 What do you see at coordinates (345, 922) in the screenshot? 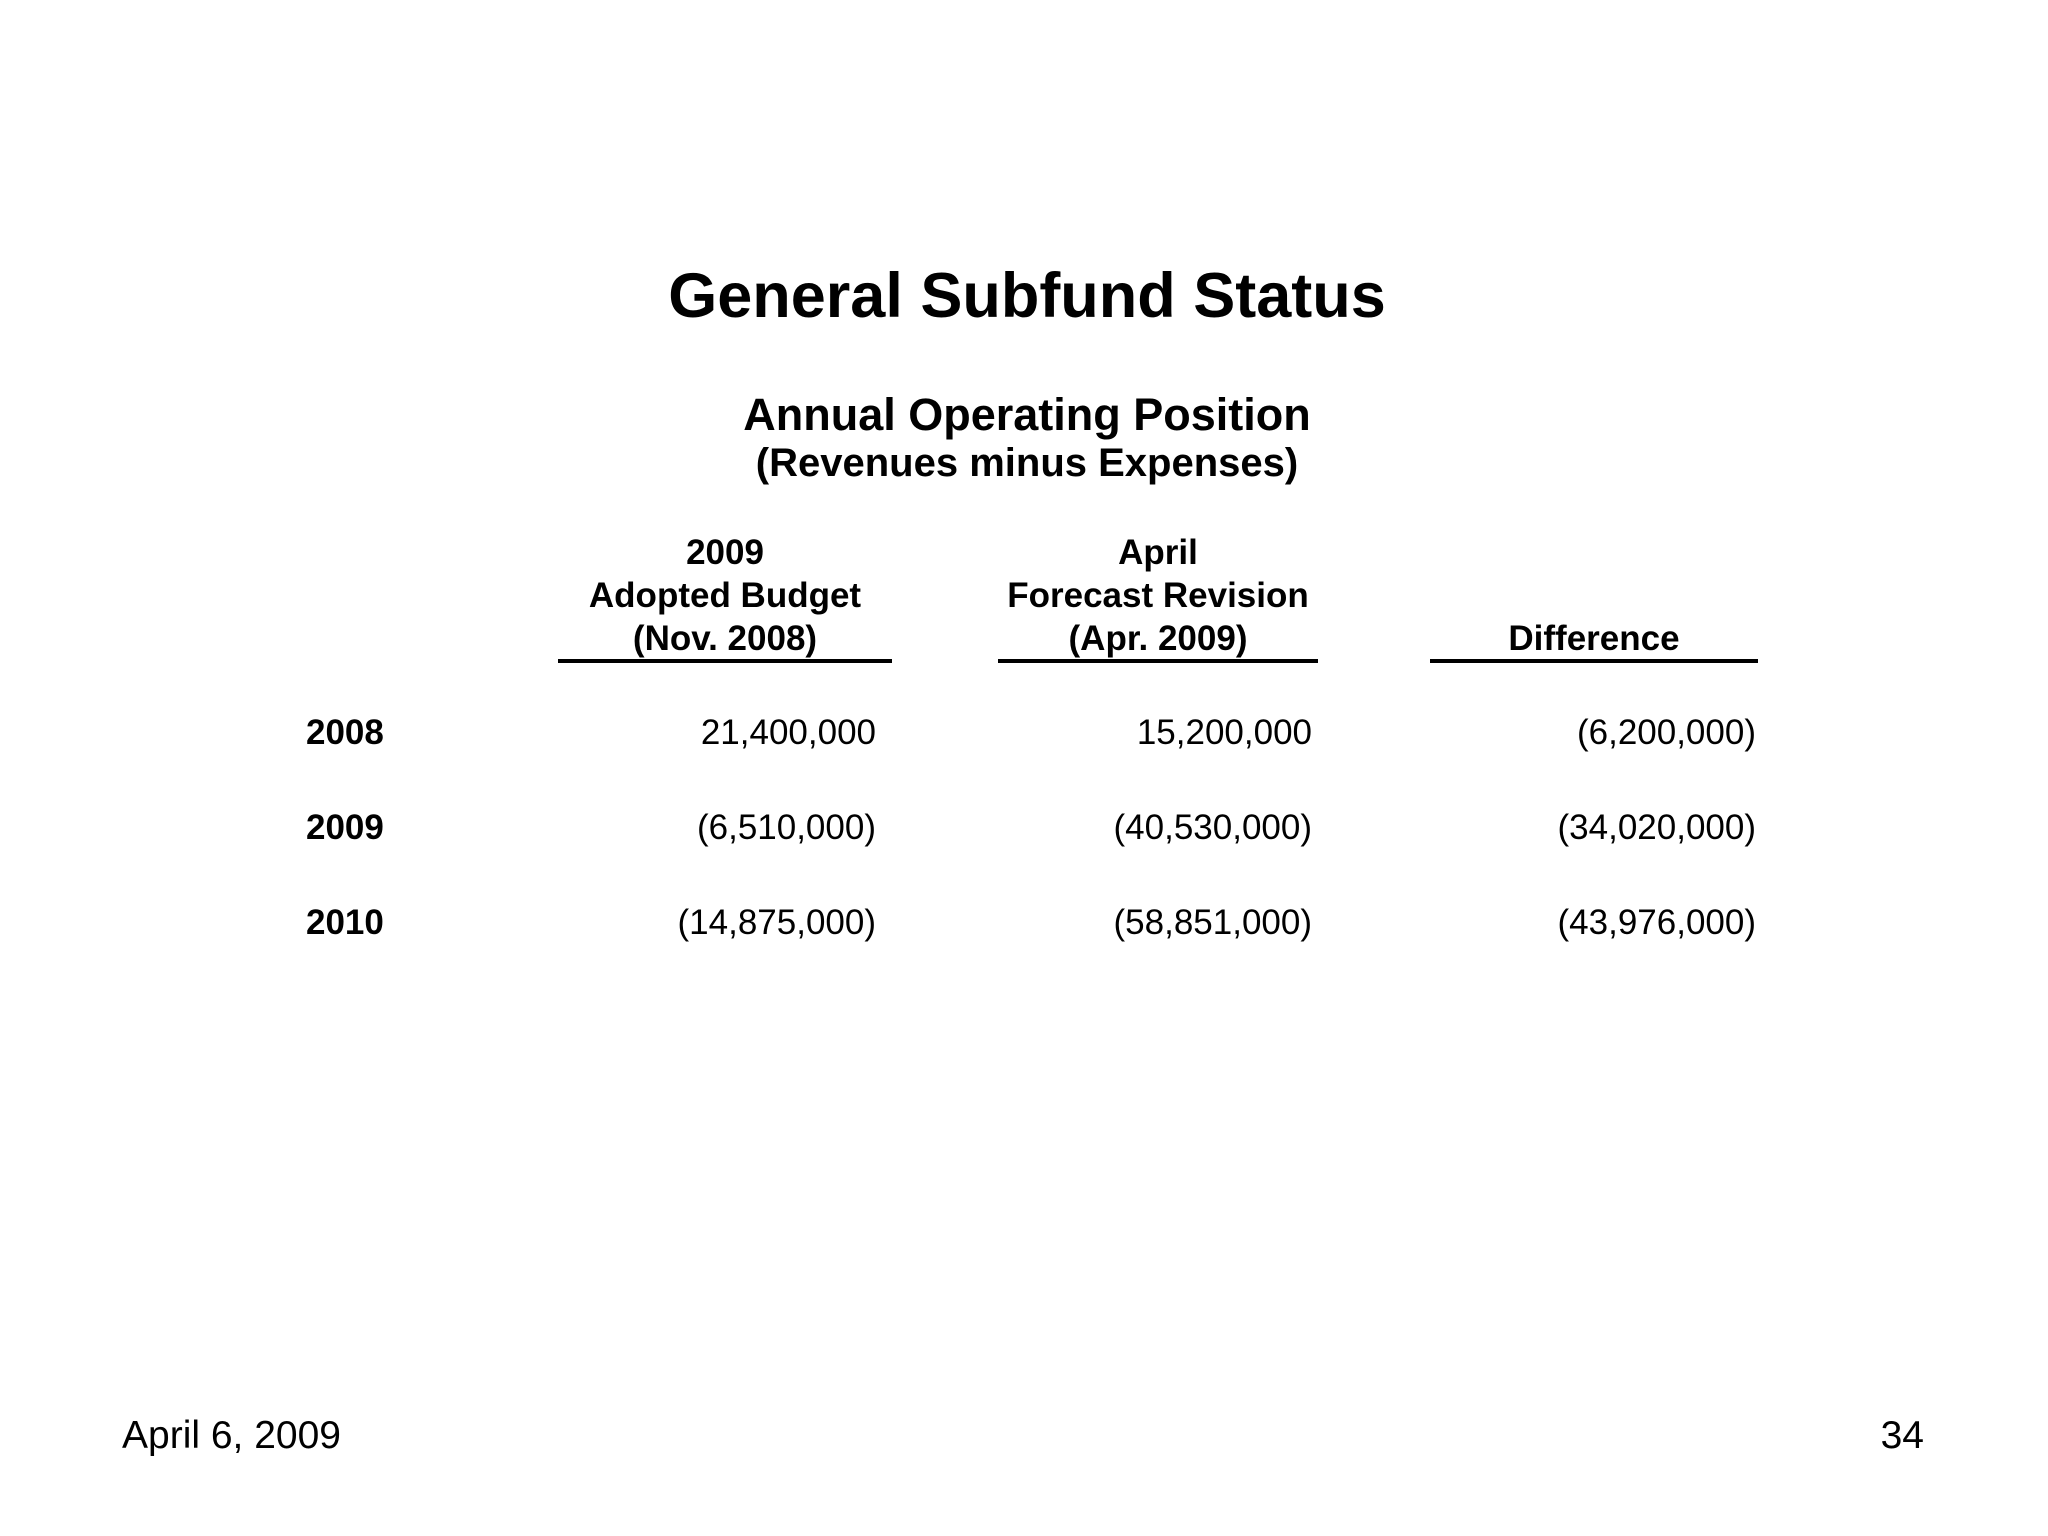
I see `row-year-label: 2010` at bounding box center [345, 922].